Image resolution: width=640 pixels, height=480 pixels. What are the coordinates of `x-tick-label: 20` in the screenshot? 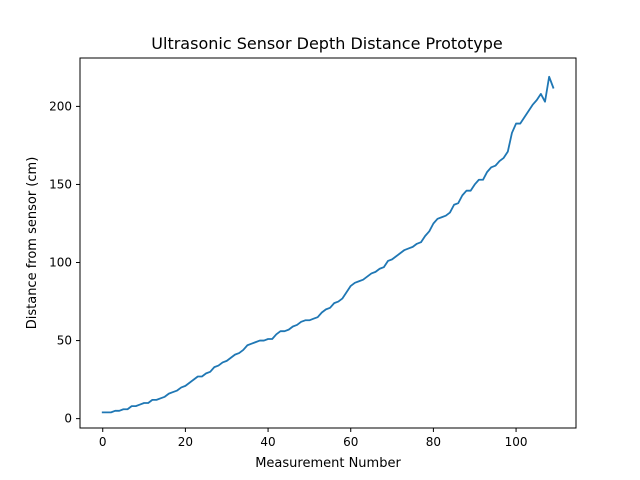 It's located at (185, 442).